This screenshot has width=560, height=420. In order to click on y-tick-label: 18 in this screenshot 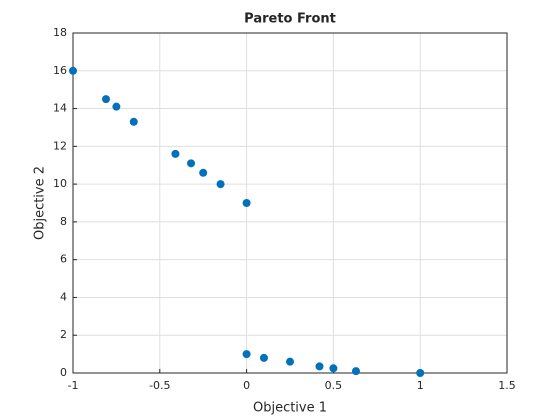, I will do `click(60, 32)`.